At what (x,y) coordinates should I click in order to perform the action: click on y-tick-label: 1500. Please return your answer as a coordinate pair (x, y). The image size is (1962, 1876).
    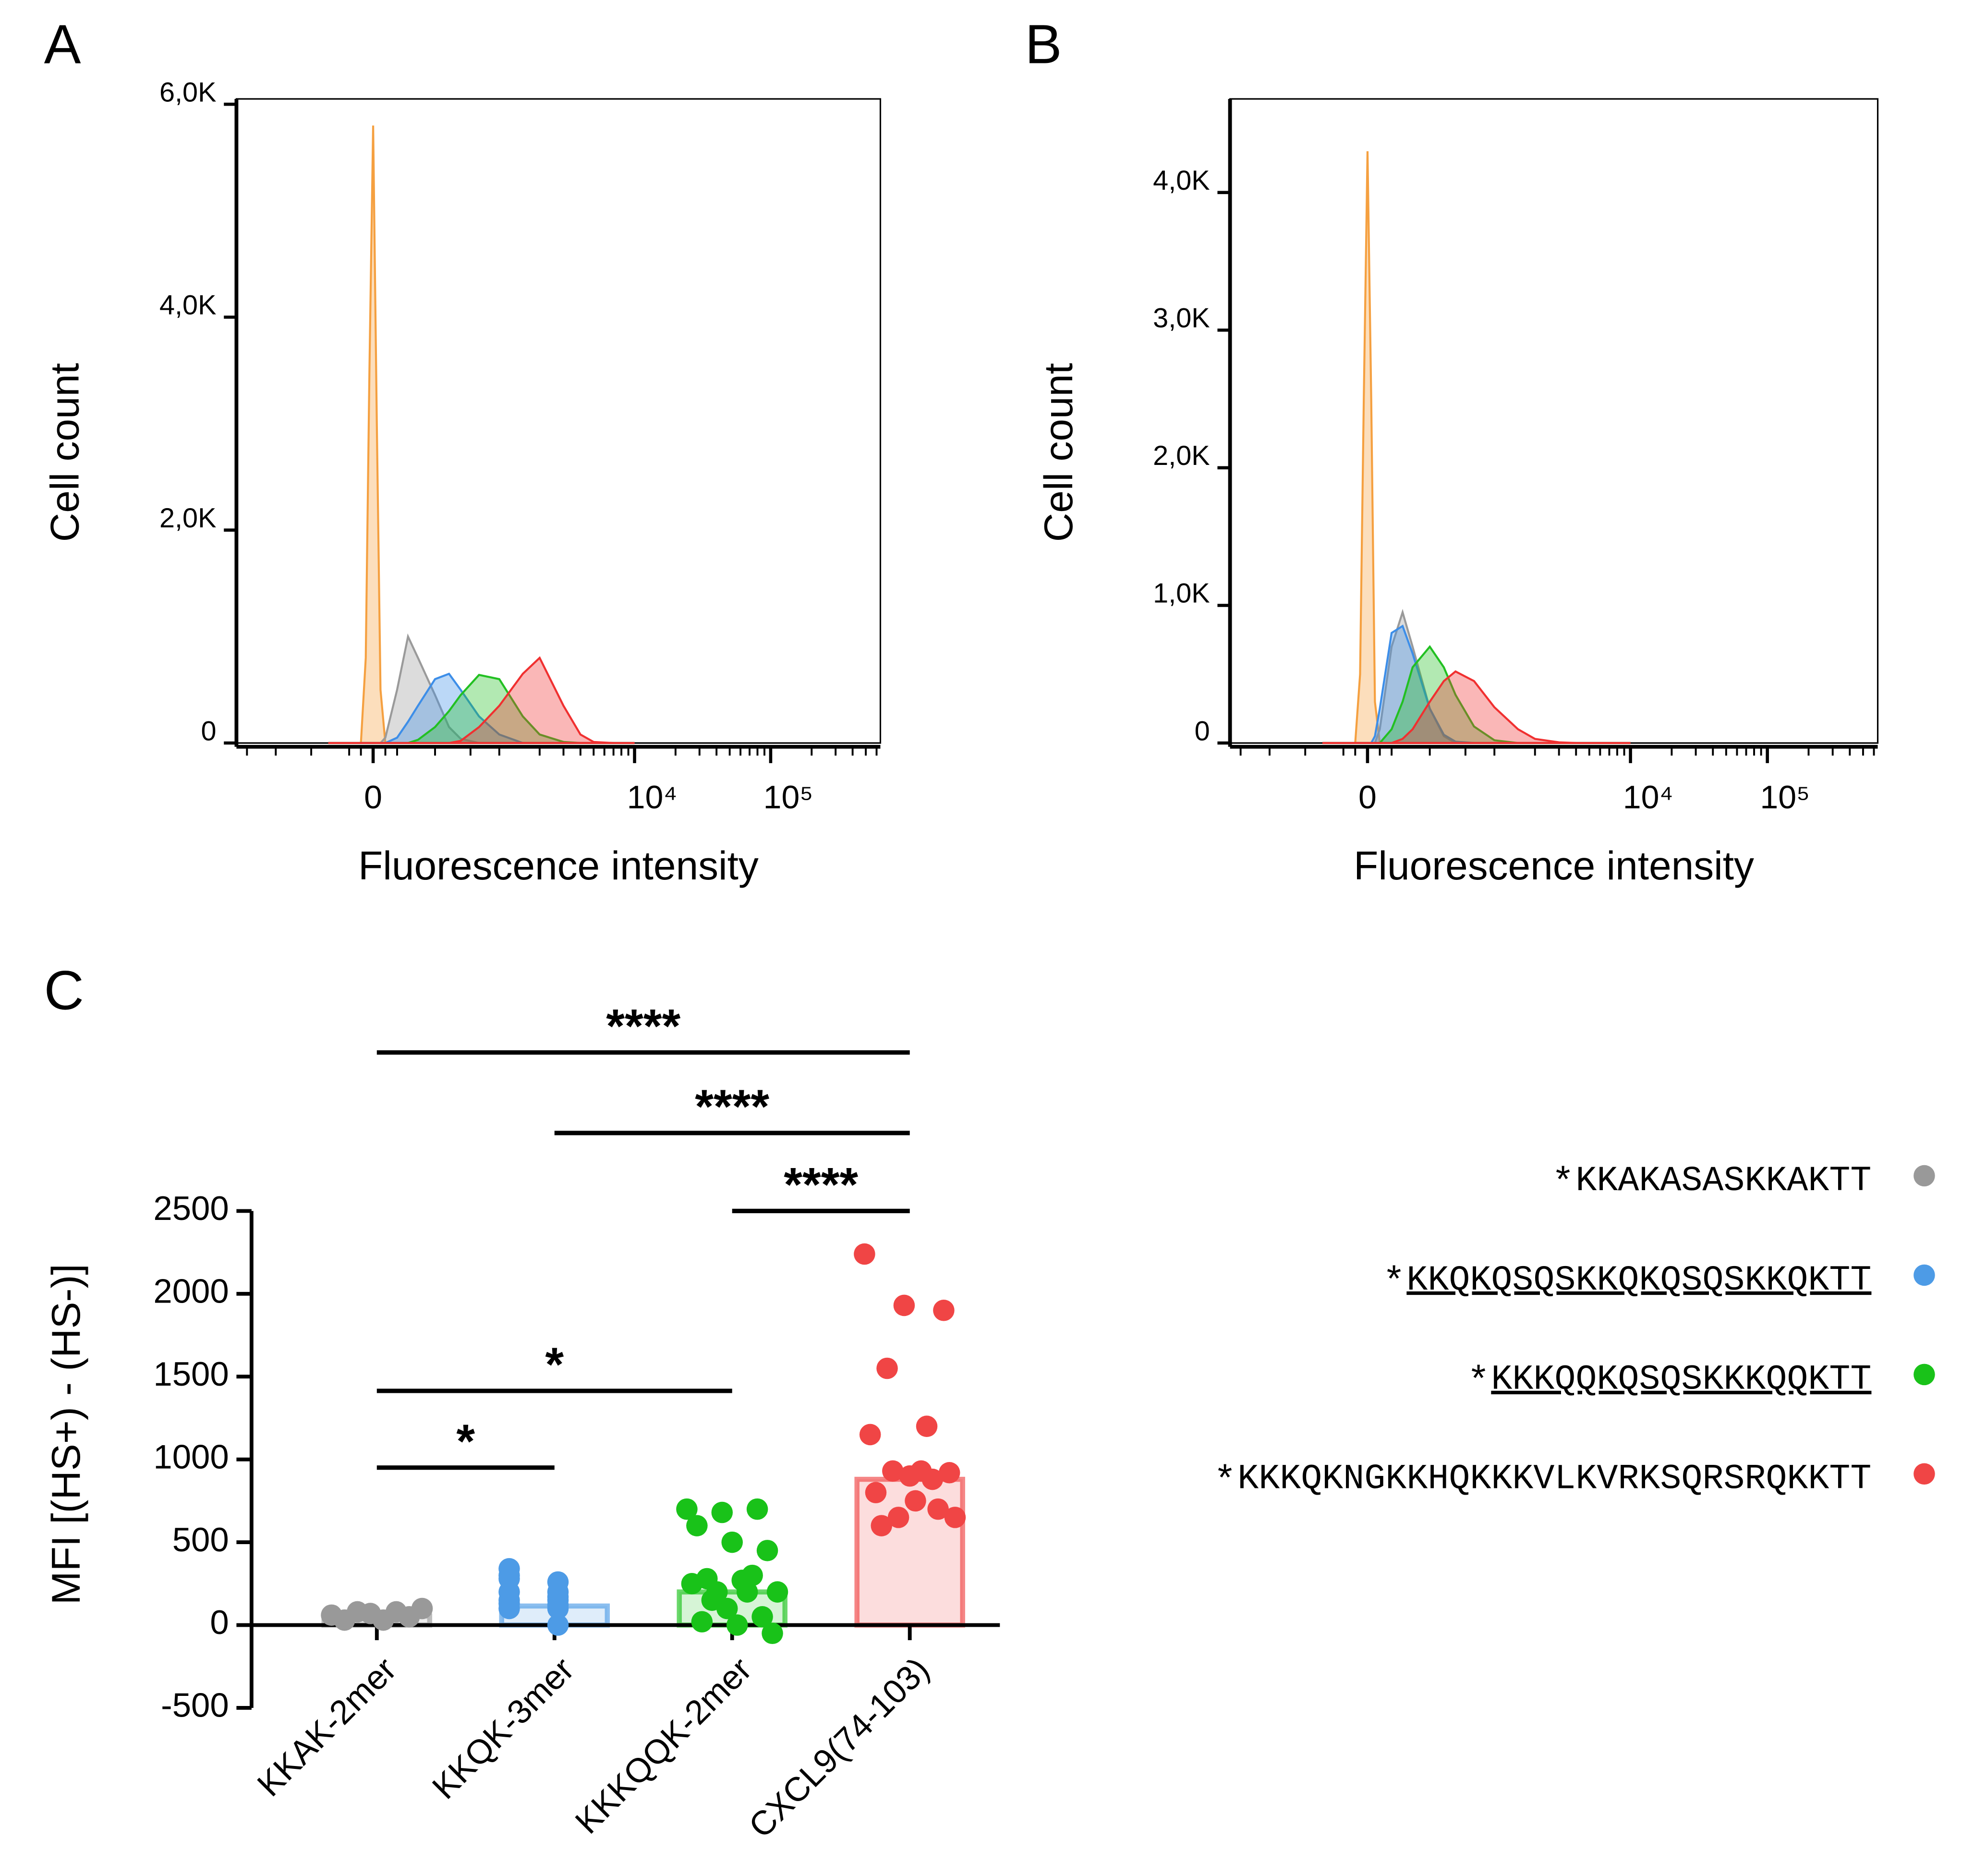
    Looking at the image, I should click on (191, 1374).